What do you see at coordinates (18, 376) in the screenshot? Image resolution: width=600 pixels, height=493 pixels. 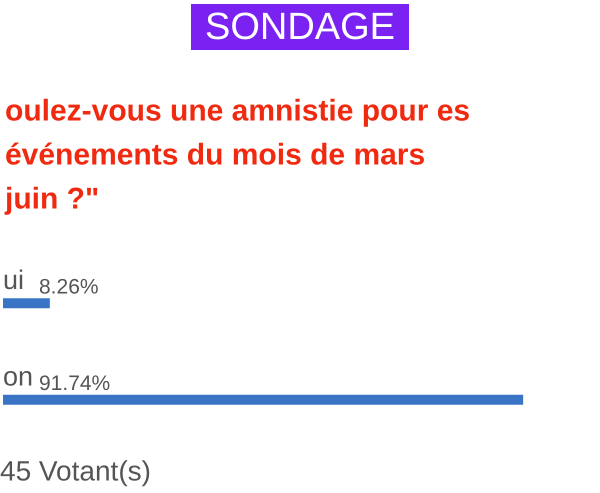 I see `y-tick-label: on` at bounding box center [18, 376].